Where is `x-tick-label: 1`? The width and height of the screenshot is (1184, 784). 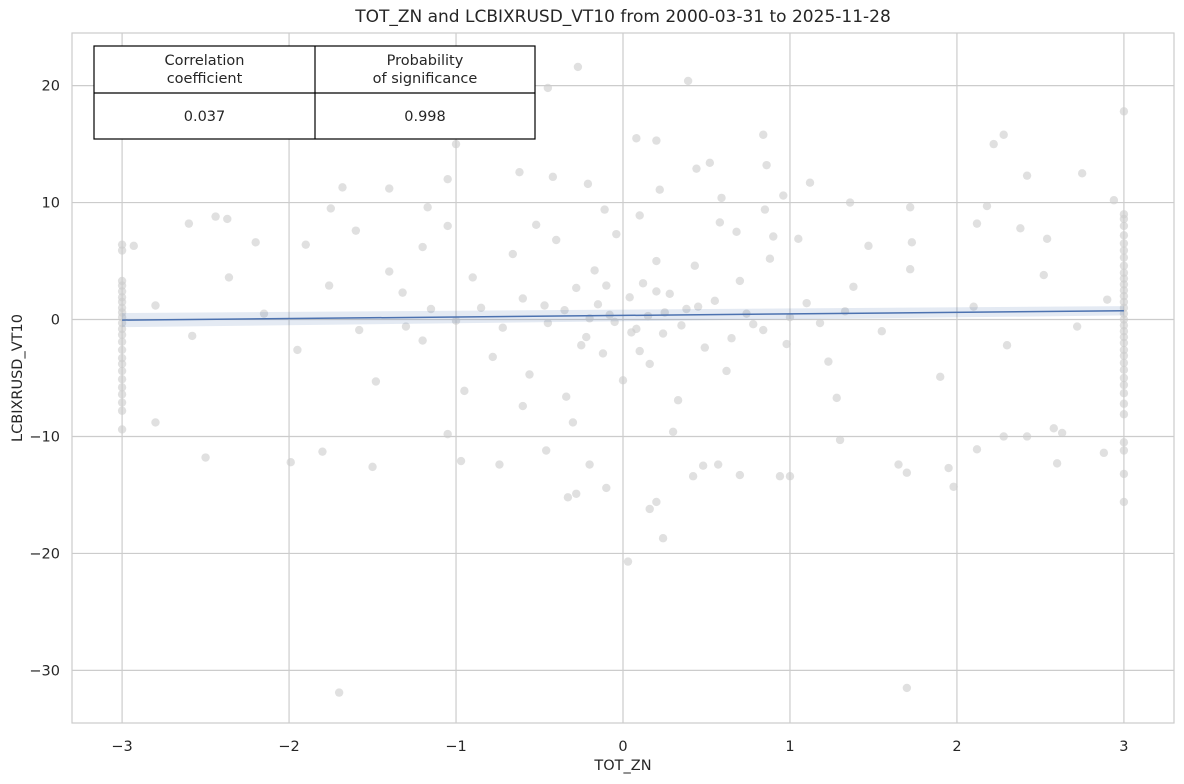 x-tick-label: 1 is located at coordinates (789, 747).